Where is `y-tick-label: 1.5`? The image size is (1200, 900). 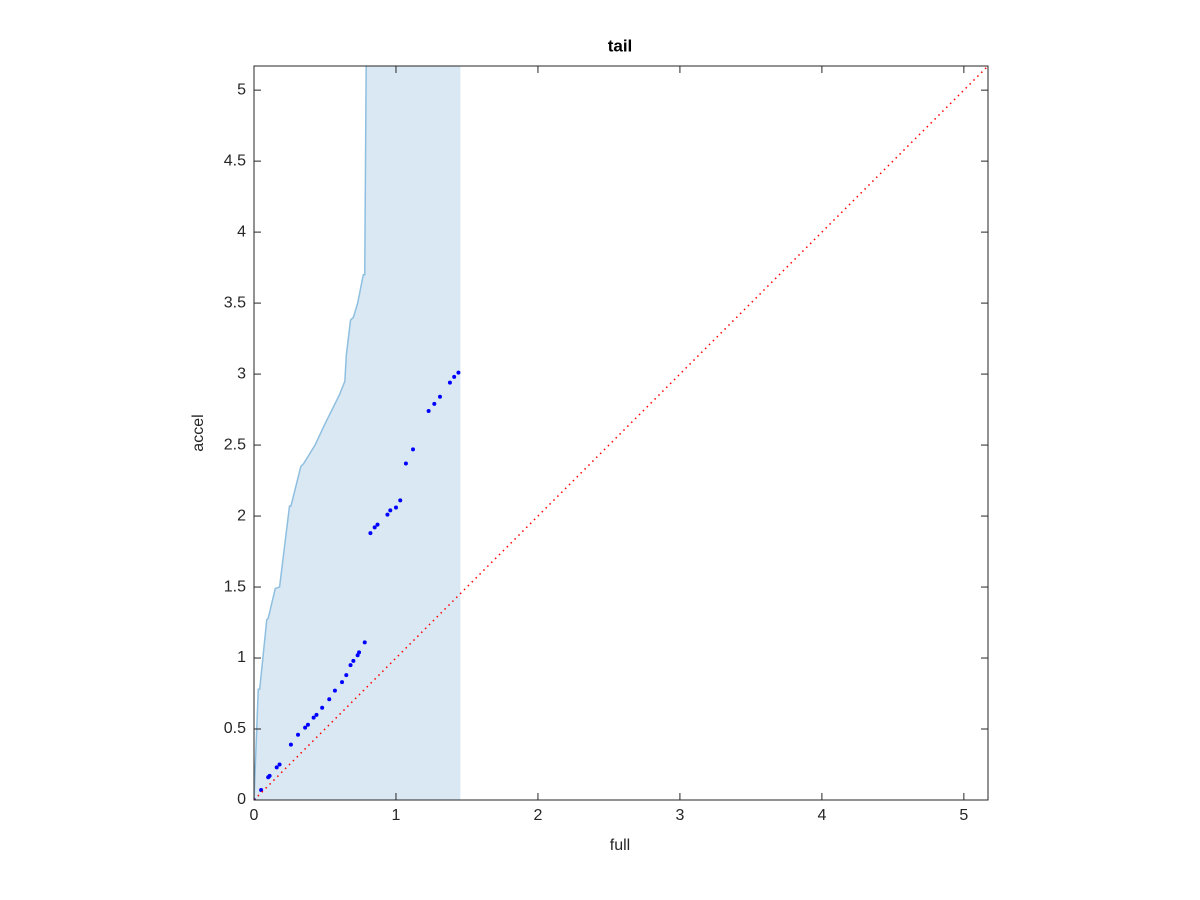 y-tick-label: 1.5 is located at coordinates (235, 586).